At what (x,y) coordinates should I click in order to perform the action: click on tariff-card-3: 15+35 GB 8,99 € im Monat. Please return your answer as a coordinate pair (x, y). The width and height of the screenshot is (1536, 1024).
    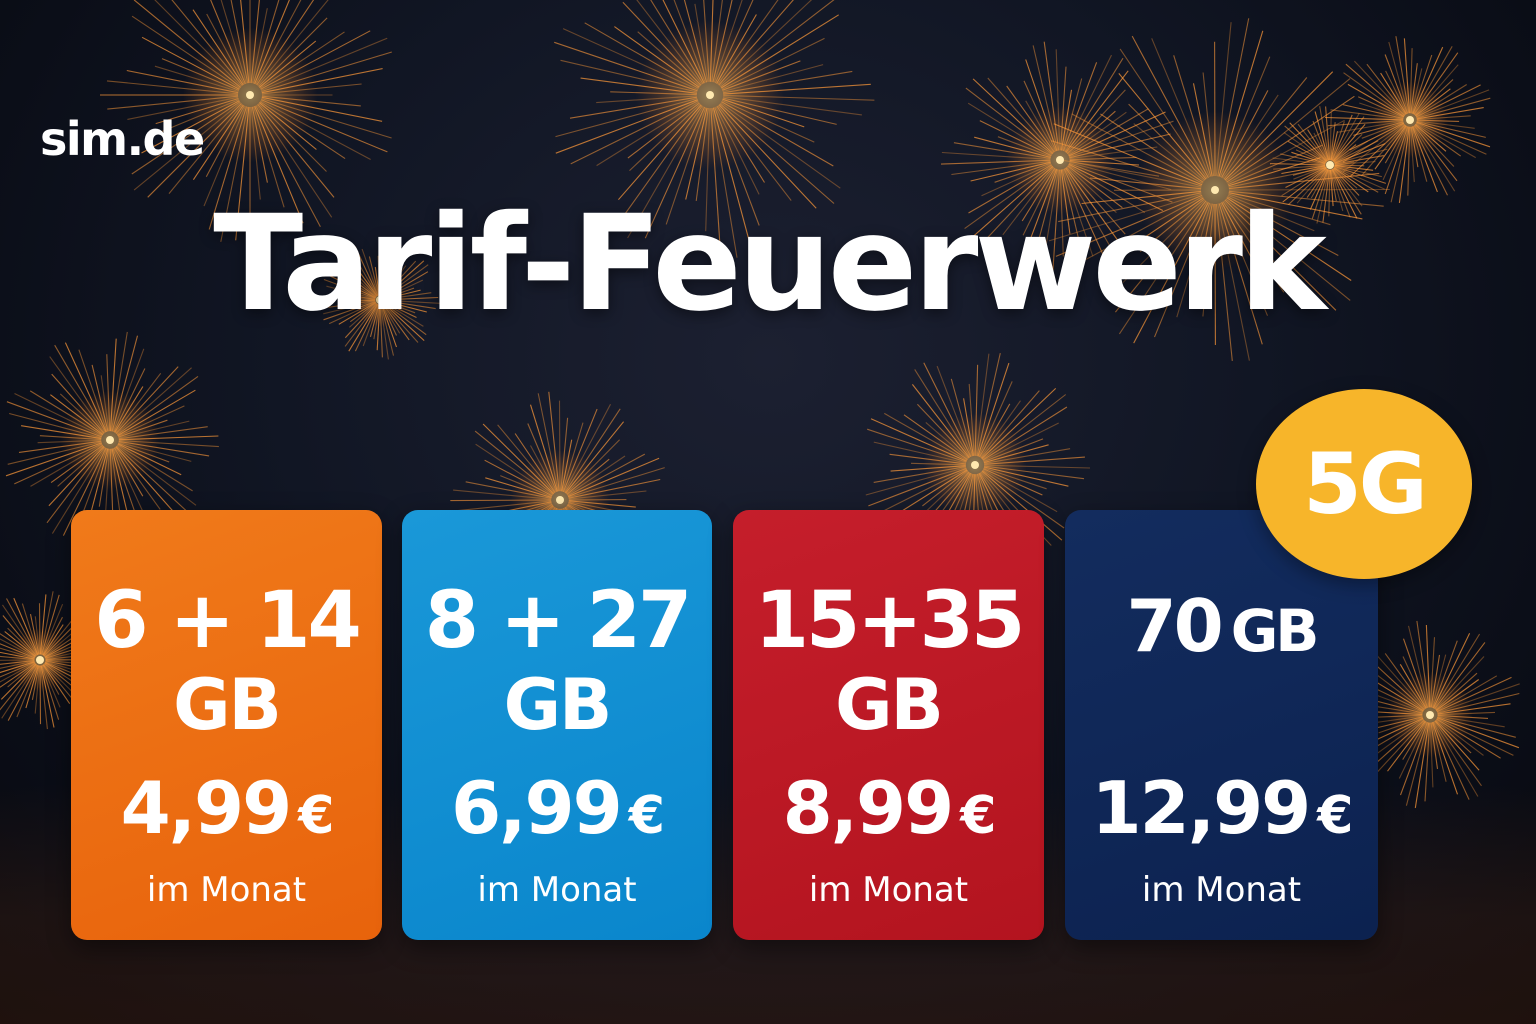
    Looking at the image, I should click on (888, 725).